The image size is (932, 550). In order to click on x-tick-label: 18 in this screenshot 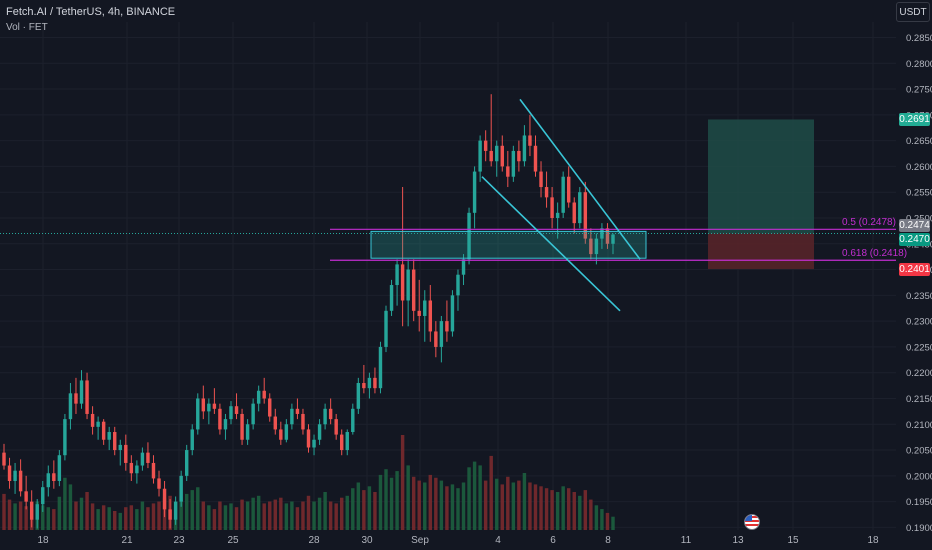, I will do `click(43, 540)`.